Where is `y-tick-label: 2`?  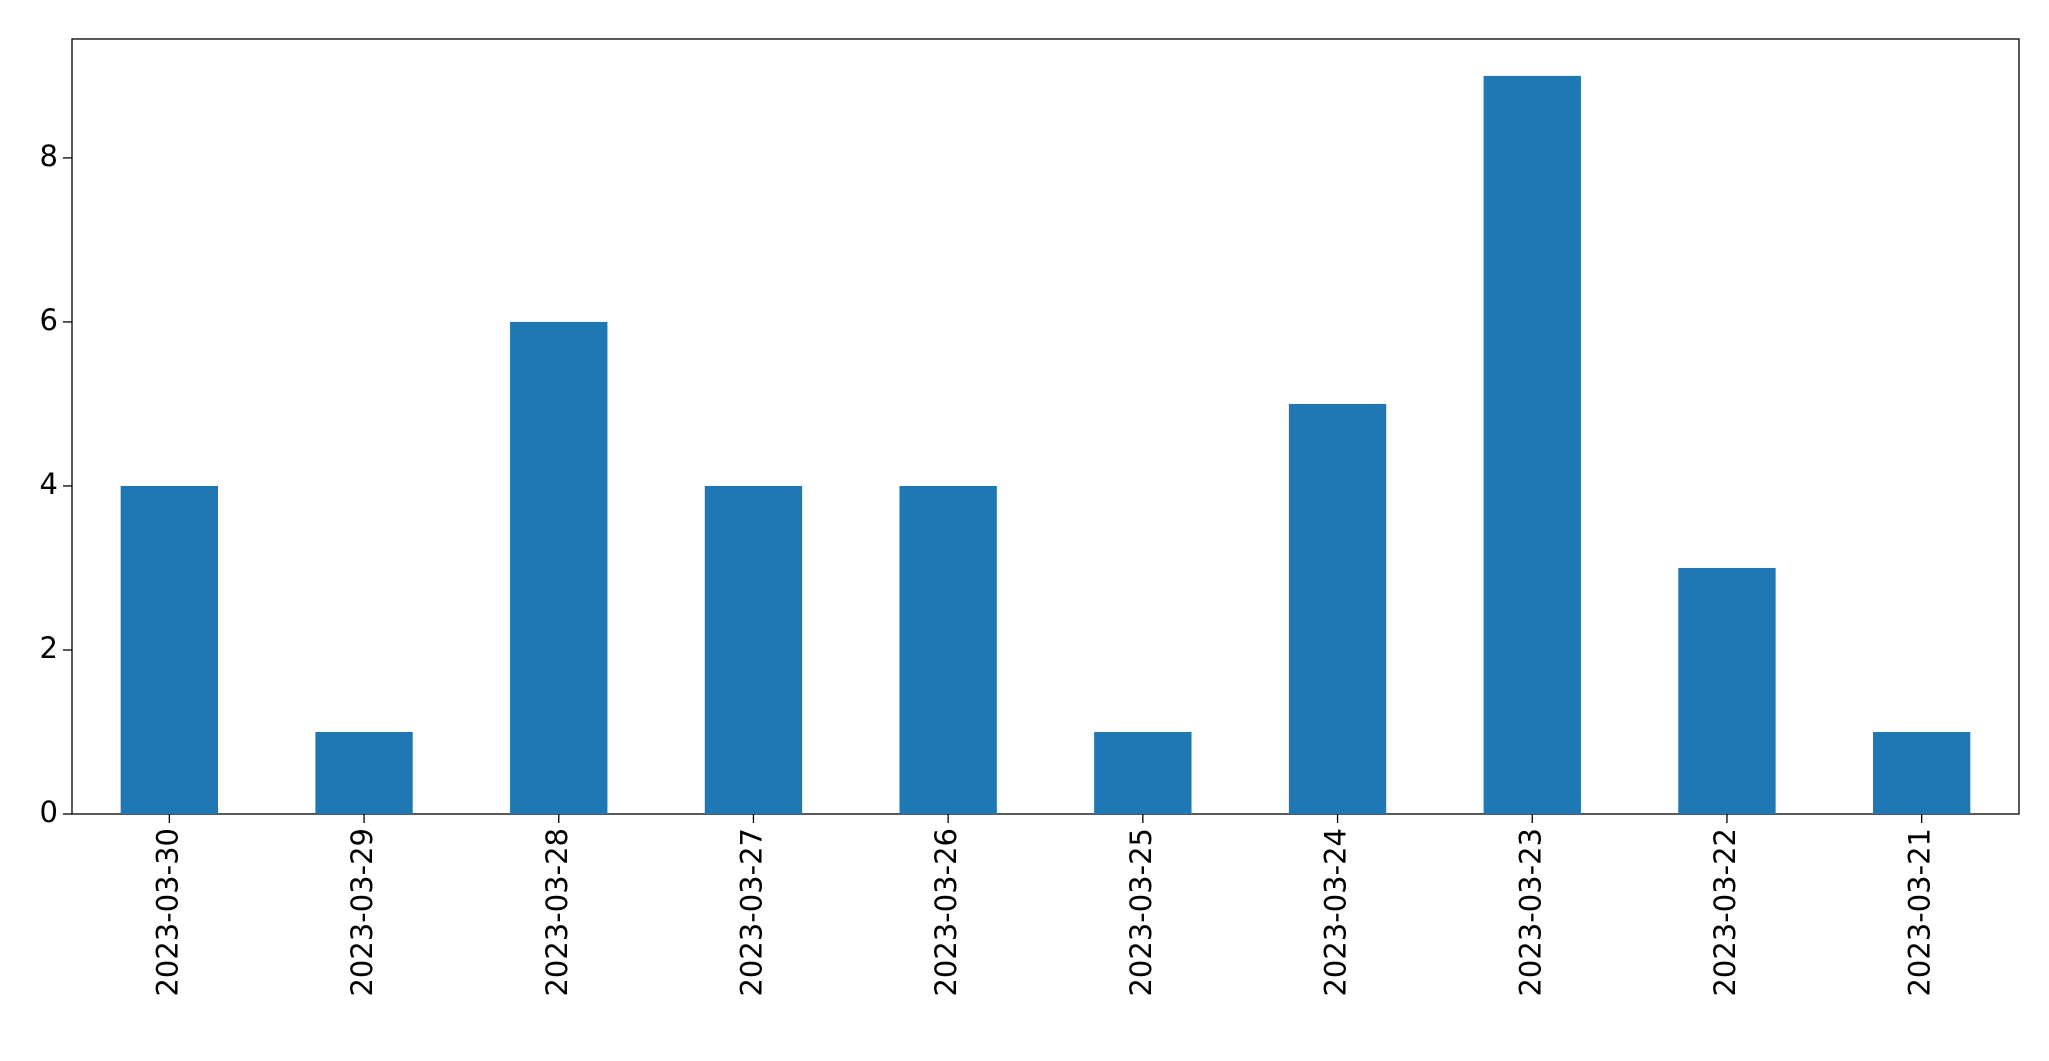 y-tick-label: 2 is located at coordinates (49, 648).